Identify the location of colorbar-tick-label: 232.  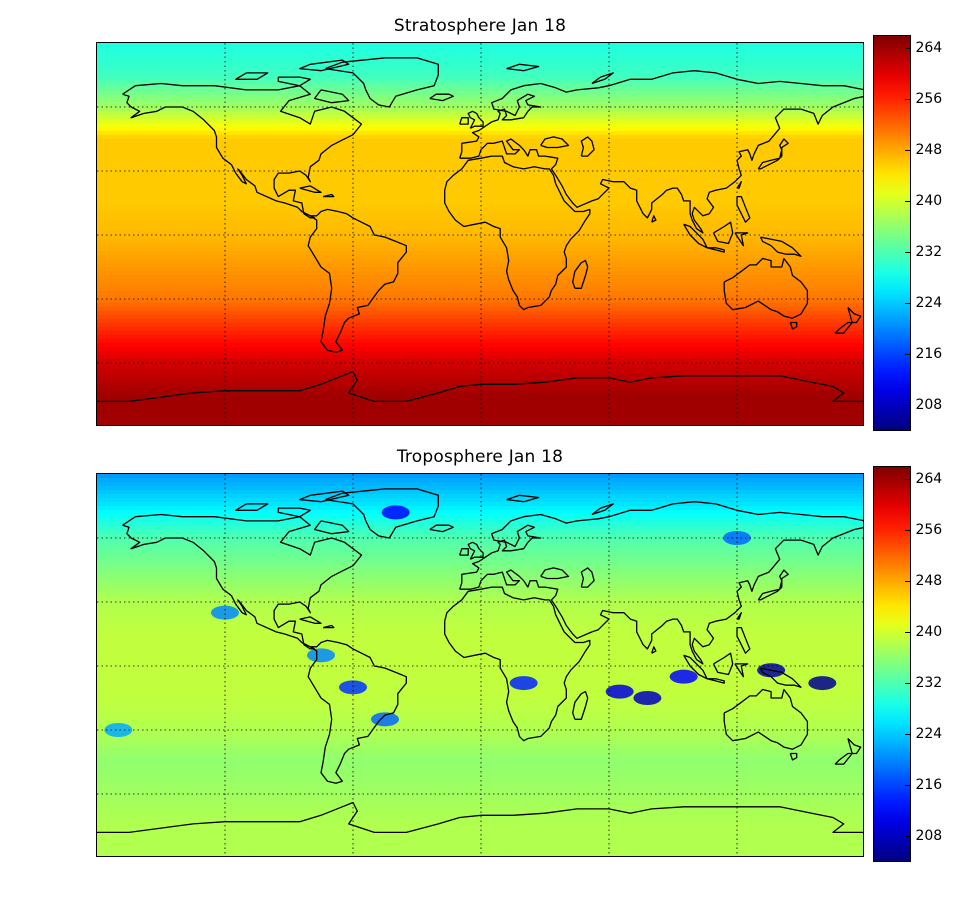
(923, 683).